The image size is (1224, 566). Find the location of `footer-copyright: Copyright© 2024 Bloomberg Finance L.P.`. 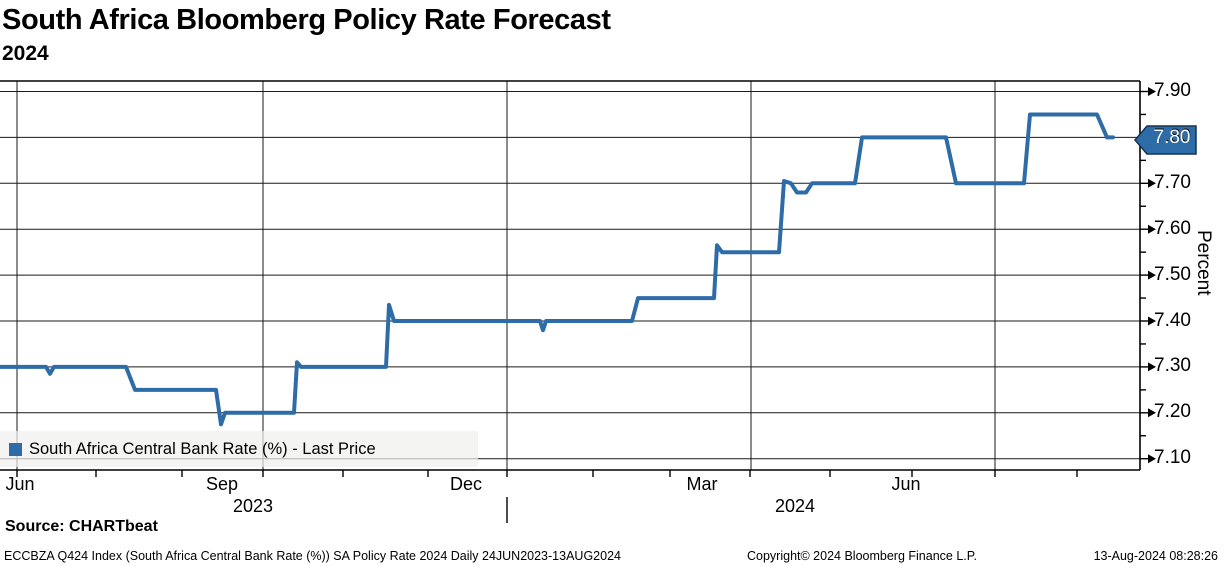

footer-copyright: Copyright© 2024 Bloomberg Finance L.P. is located at coordinates (862, 556).